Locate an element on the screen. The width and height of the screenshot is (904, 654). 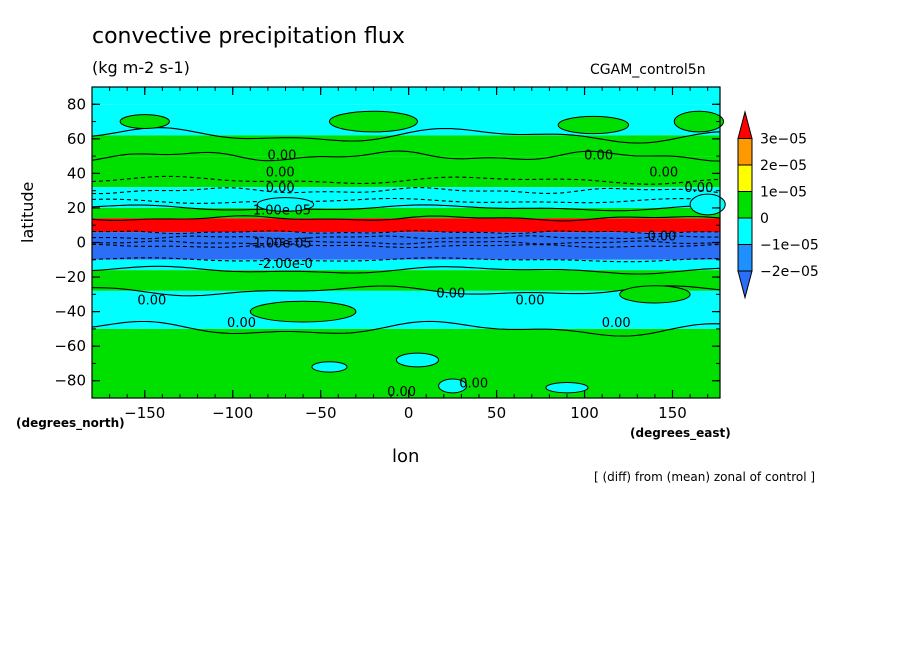
chart-title: convective precipitation flux is located at coordinates (248, 36).